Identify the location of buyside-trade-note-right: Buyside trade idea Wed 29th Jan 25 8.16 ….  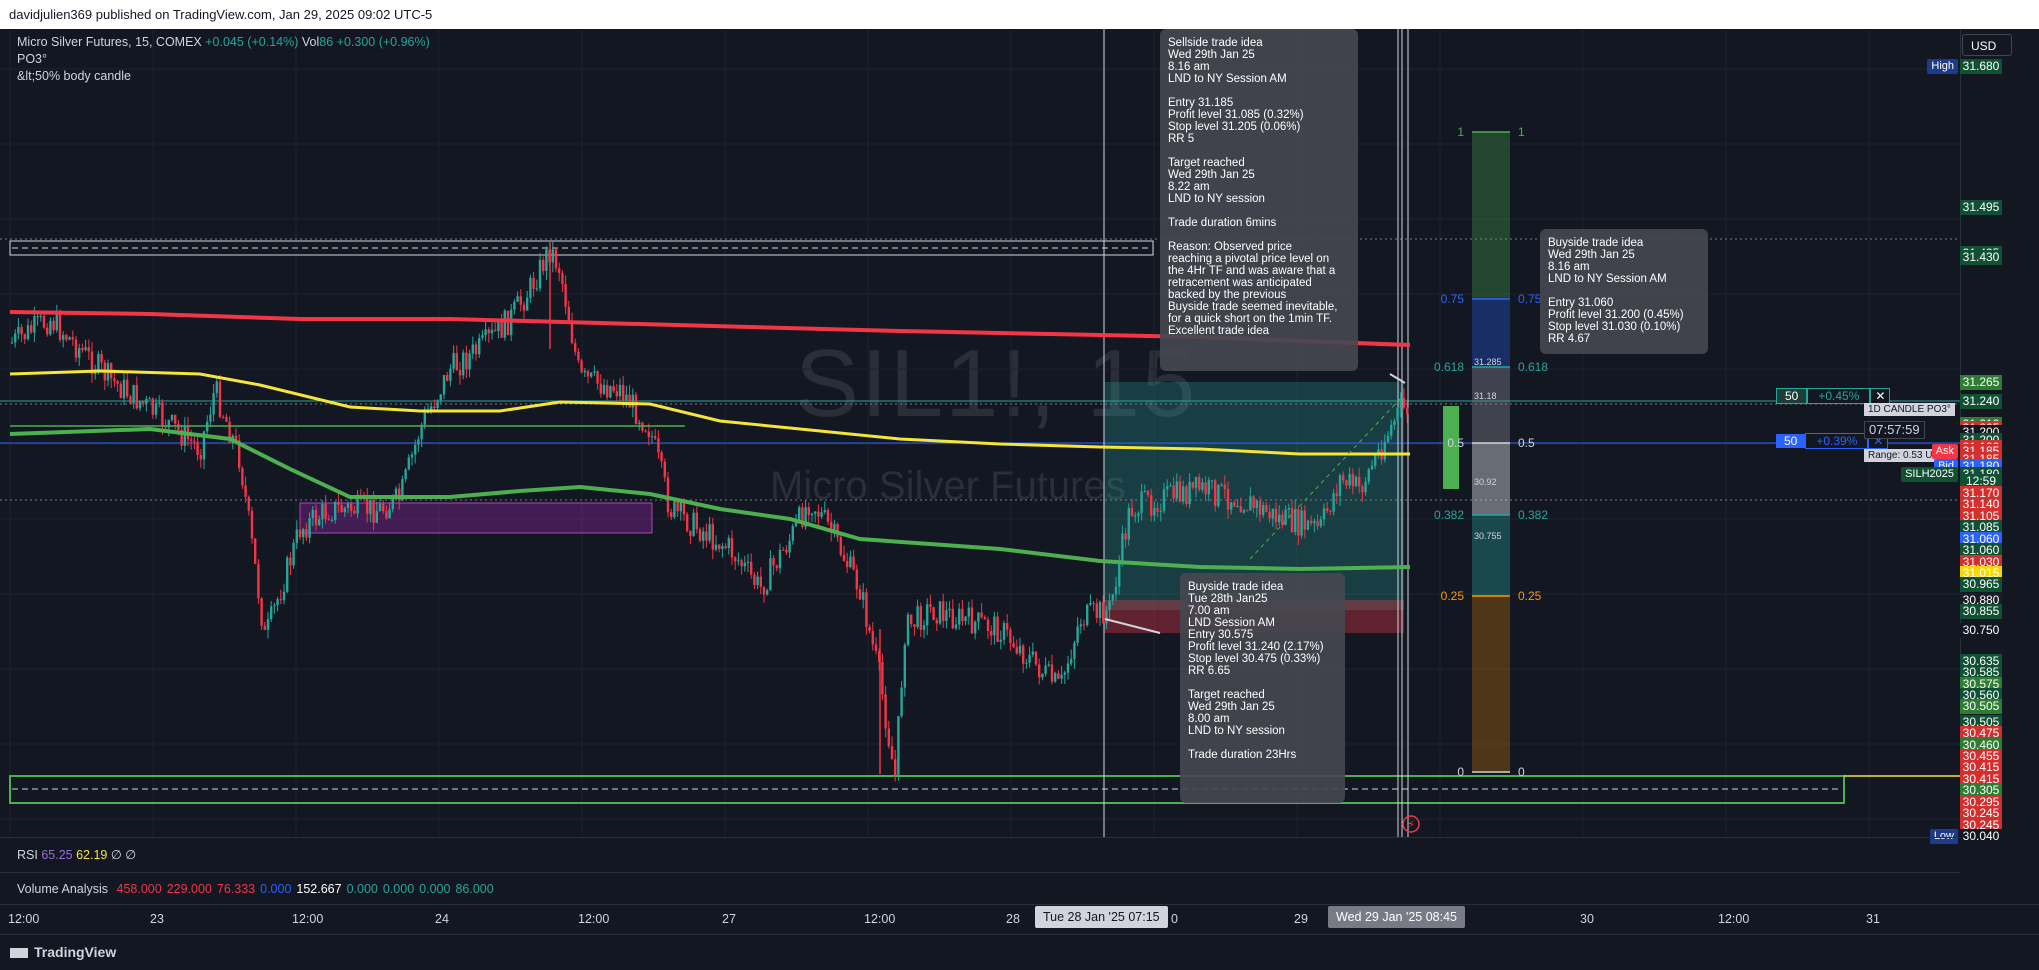
(1624, 291).